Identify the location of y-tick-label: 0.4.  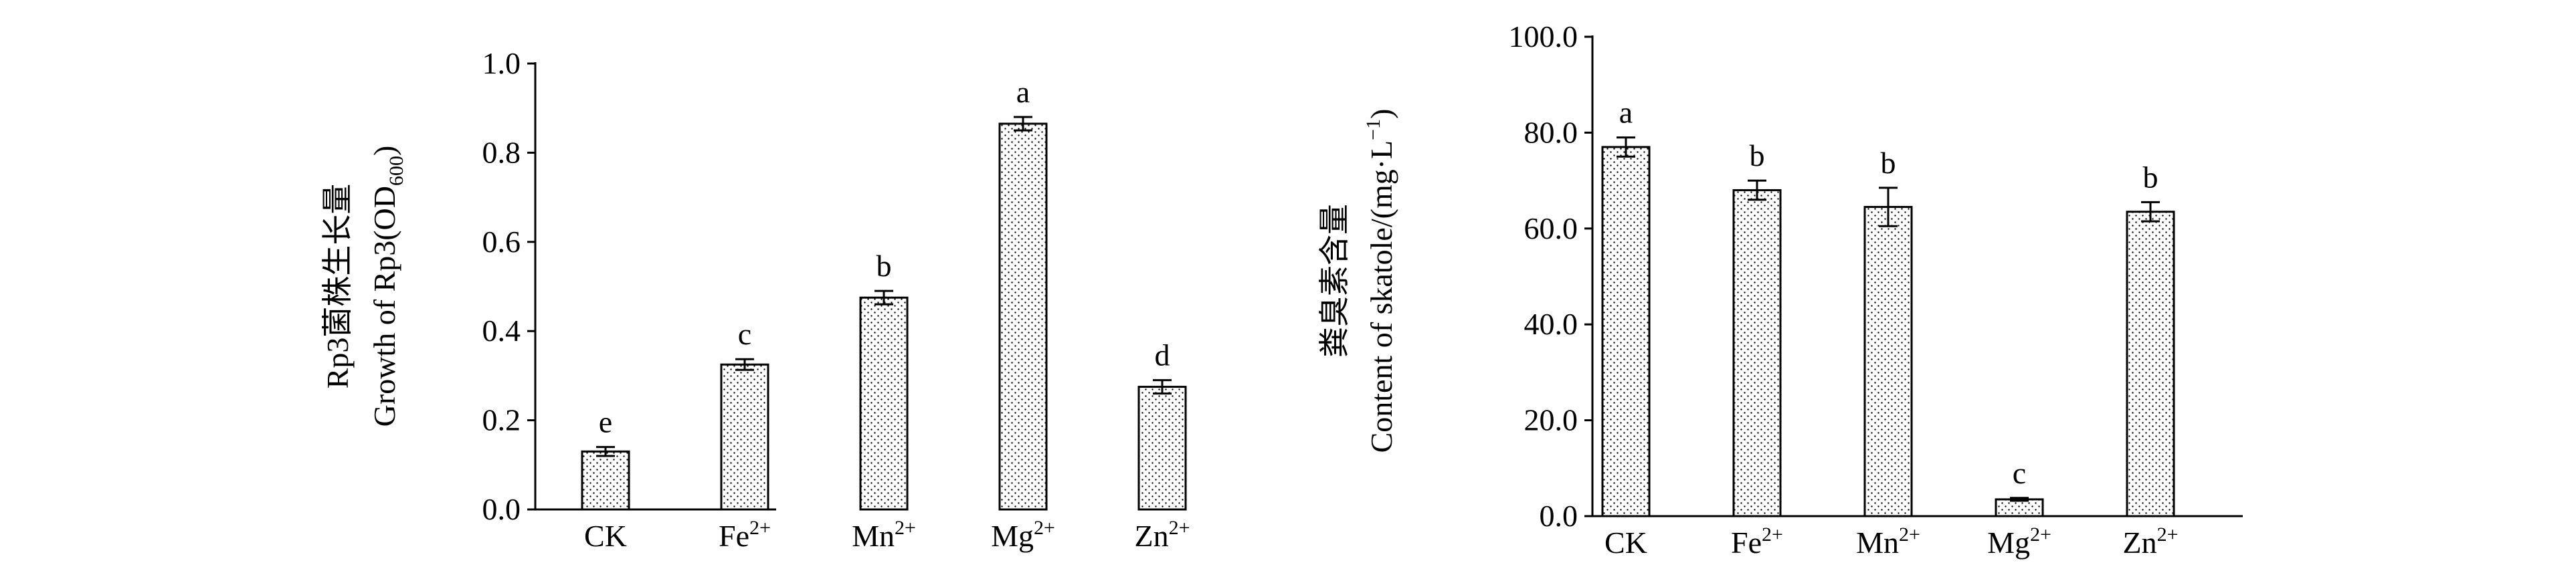
(501, 331).